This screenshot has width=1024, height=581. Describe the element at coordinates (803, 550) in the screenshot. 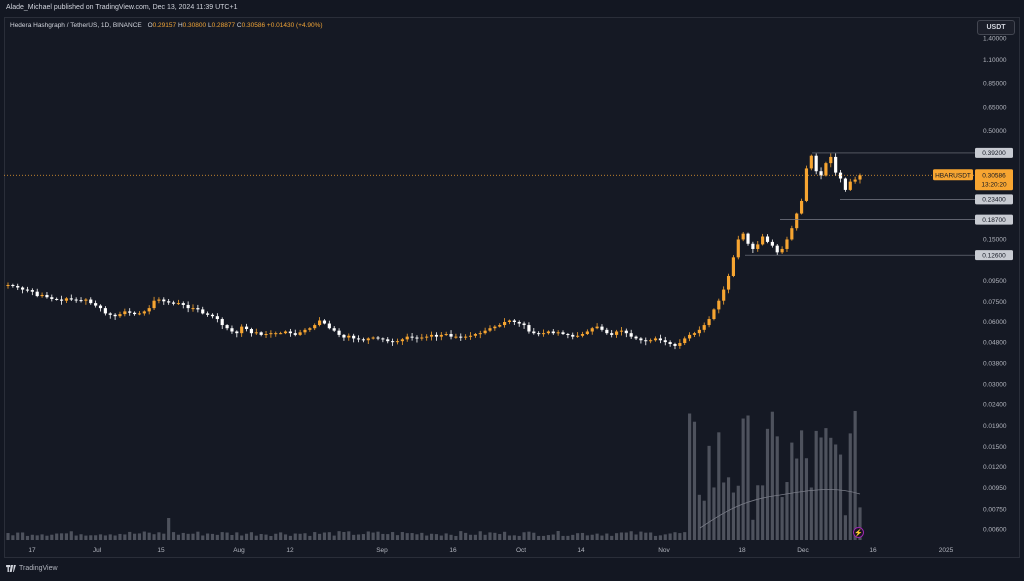

I see `x-axis-tick-label: Dec` at that location.